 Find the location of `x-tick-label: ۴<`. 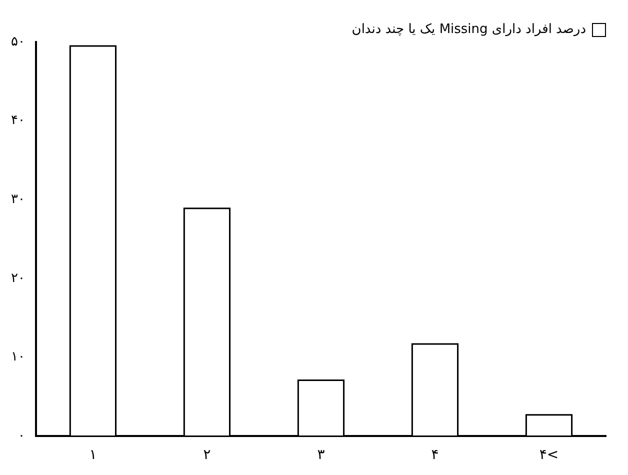

x-tick-label: ۴< is located at coordinates (549, 455).